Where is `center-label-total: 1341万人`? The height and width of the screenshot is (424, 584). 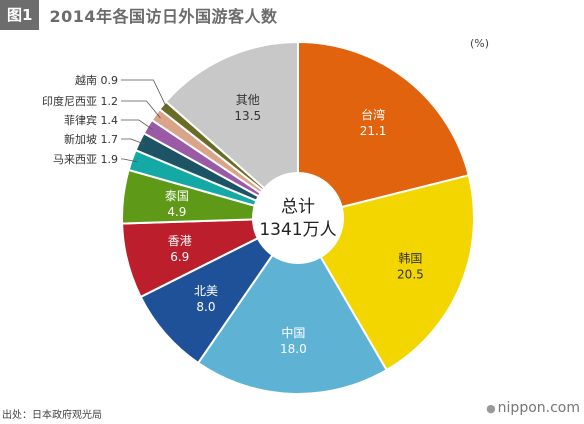 center-label-total: 1341万人 is located at coordinates (297, 230).